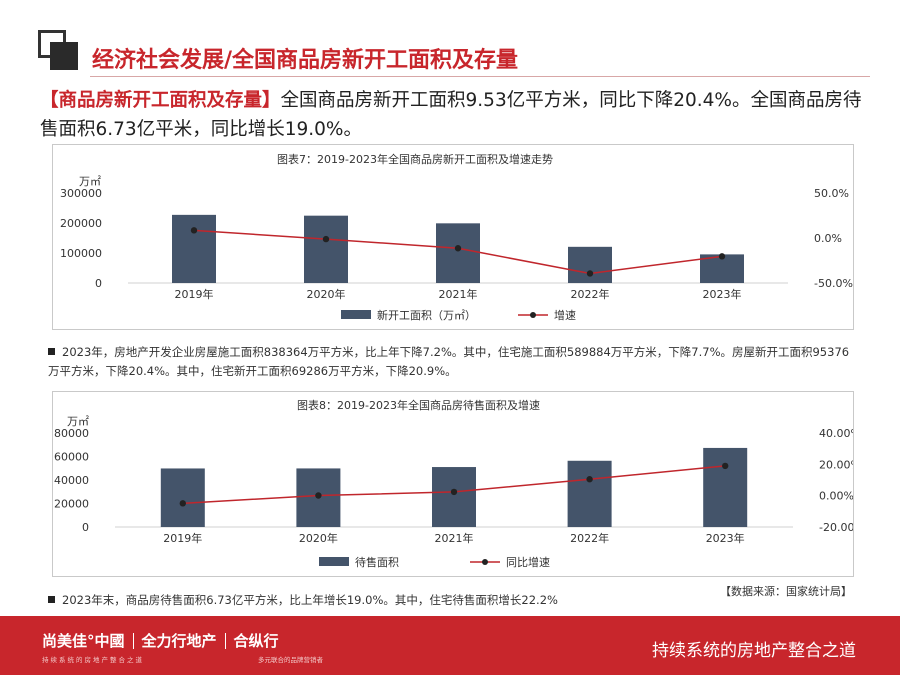 Image resolution: width=900 pixels, height=675 pixels. I want to click on y2-tick-label: -50.0%, so click(833, 283).